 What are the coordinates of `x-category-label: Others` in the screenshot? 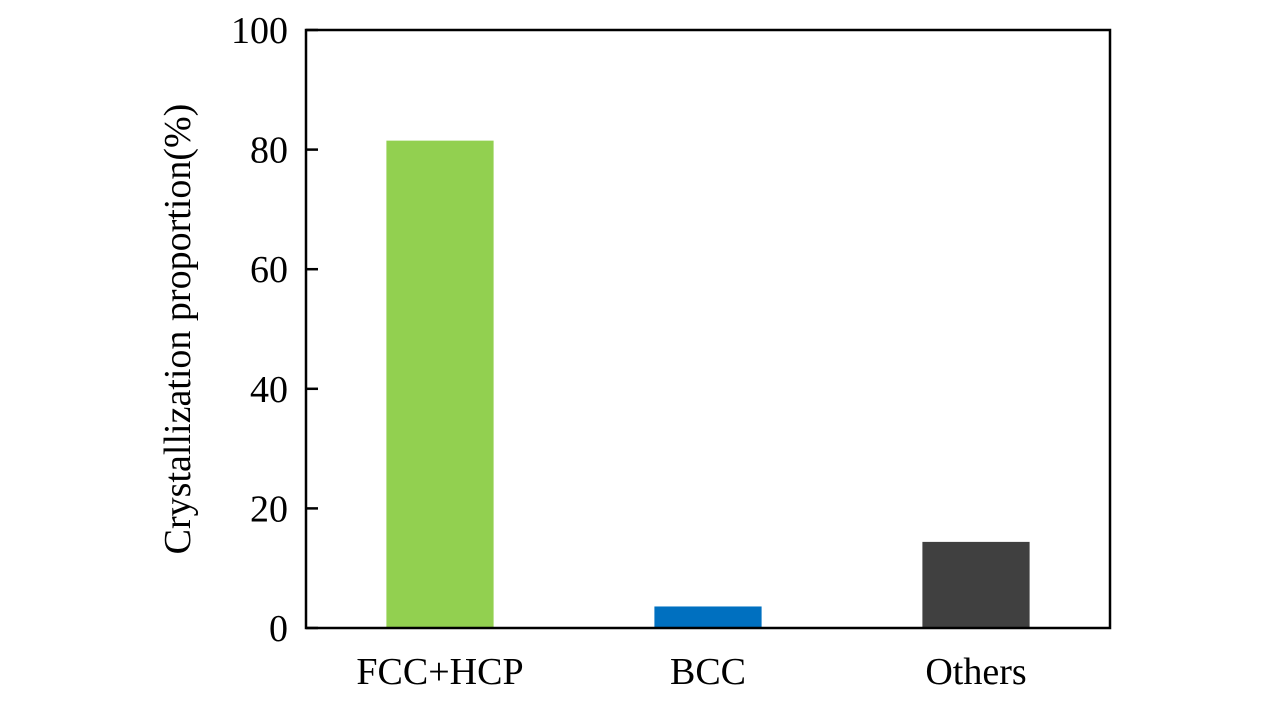 It's located at (975, 672).